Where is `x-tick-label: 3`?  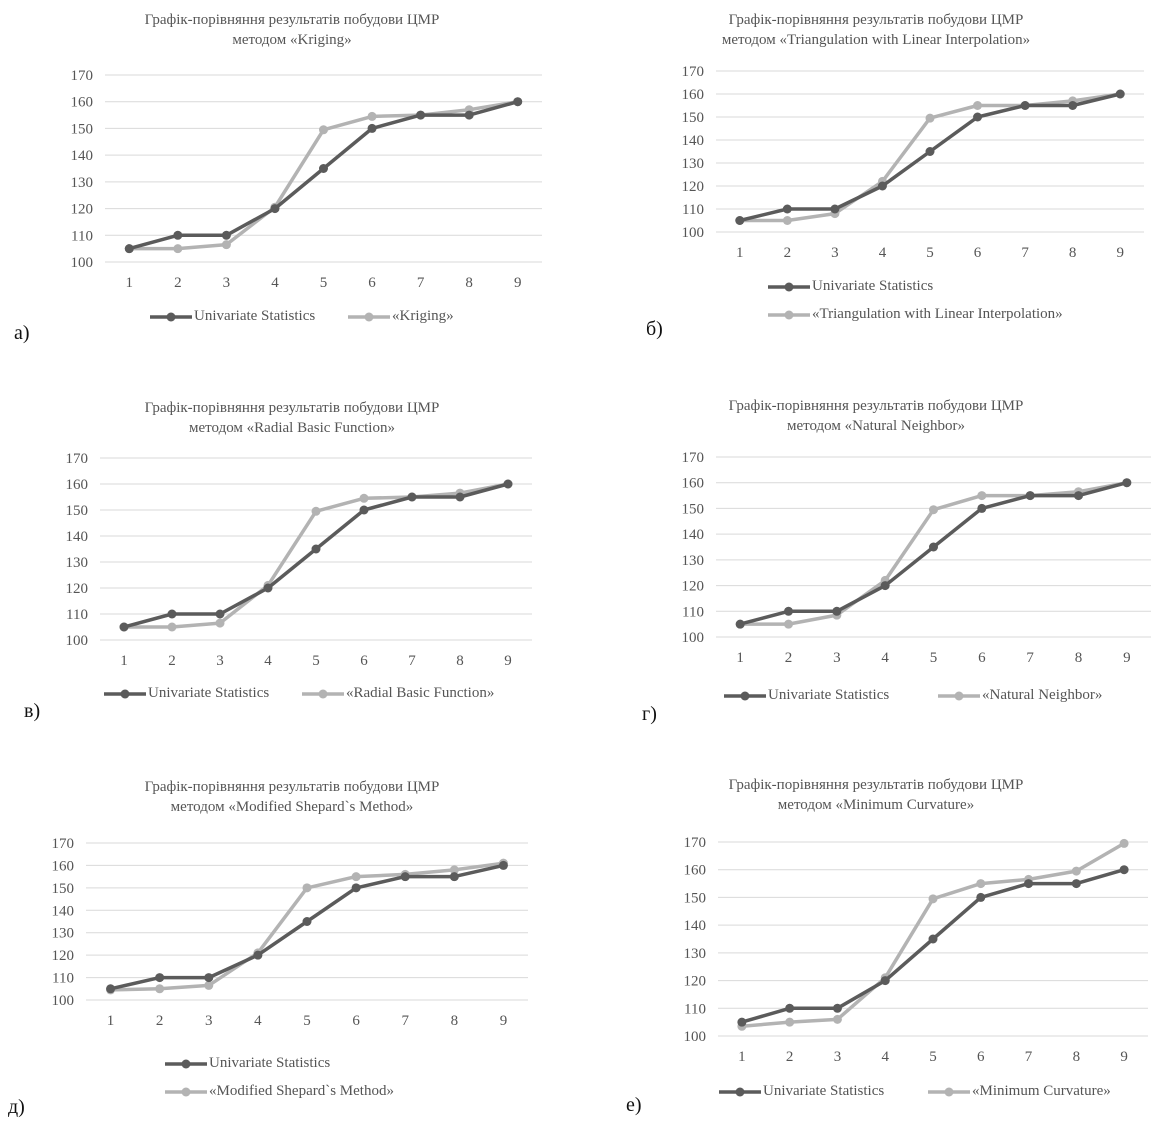
x-tick-label: 3 is located at coordinates (209, 1021).